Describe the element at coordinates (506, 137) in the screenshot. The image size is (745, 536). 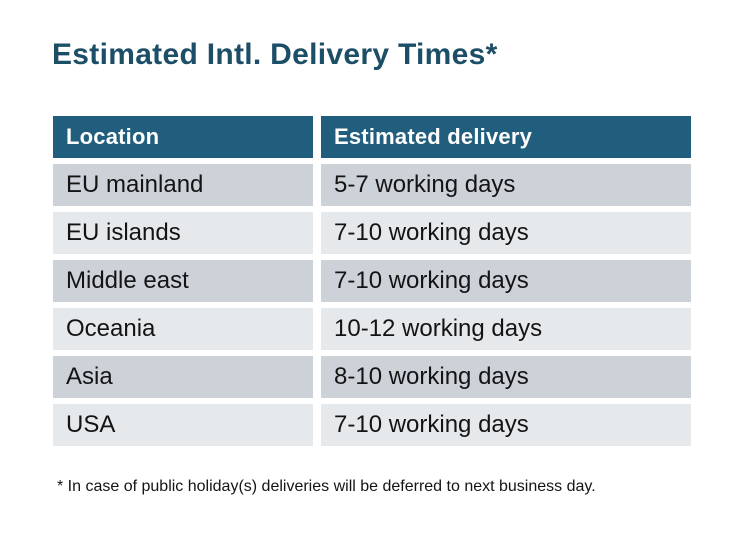
I see `column-header-estimated-delivery: Estimated delivery` at that location.